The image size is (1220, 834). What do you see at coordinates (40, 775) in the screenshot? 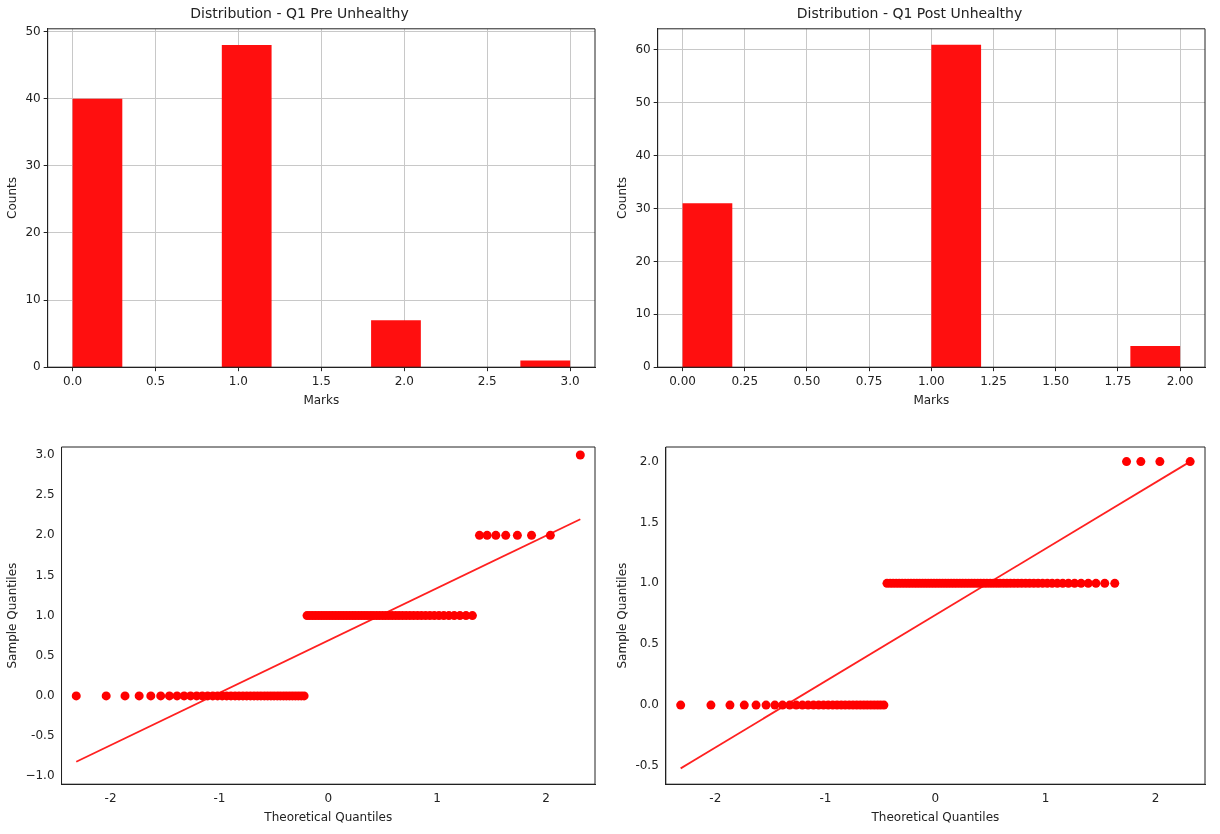
I see `y-tick-label: −1.0` at bounding box center [40, 775].